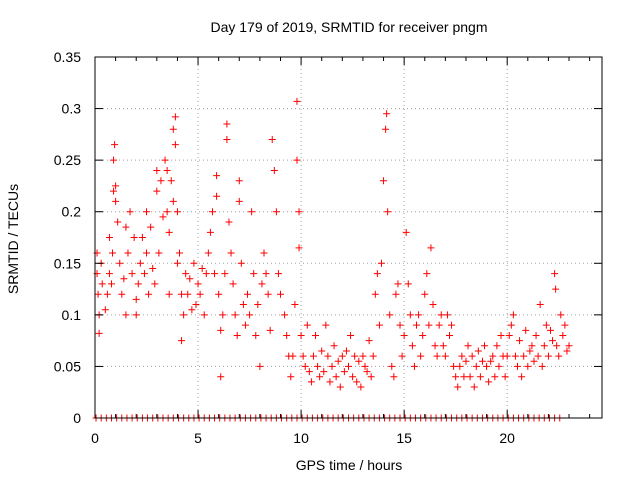 The image size is (640, 480). I want to click on y-tick-label: 0.2, so click(72, 212).